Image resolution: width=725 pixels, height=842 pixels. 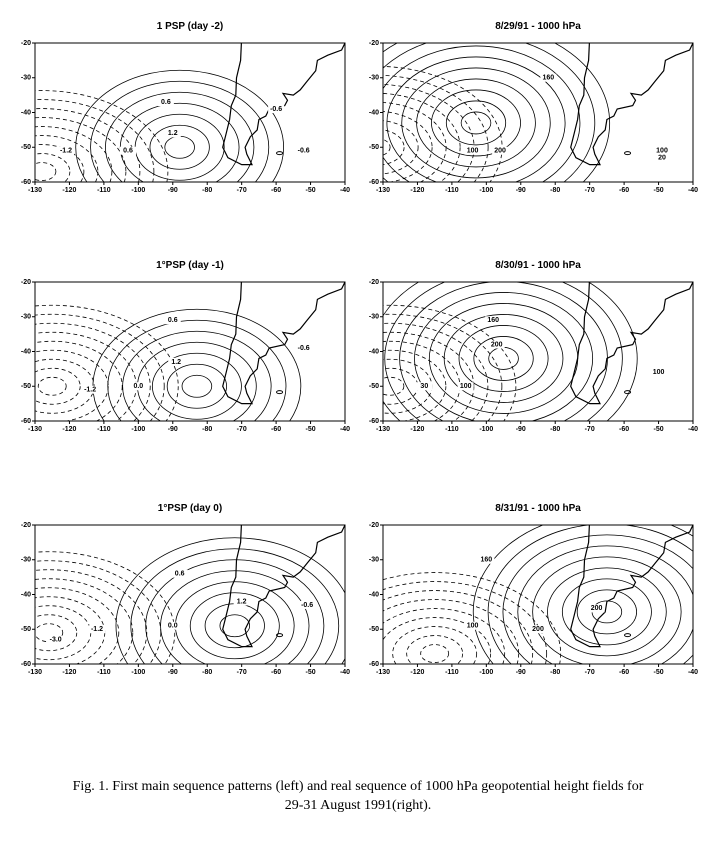 What do you see at coordinates (521, 190) in the screenshot?
I see `x-tick-label: -90` at bounding box center [521, 190].